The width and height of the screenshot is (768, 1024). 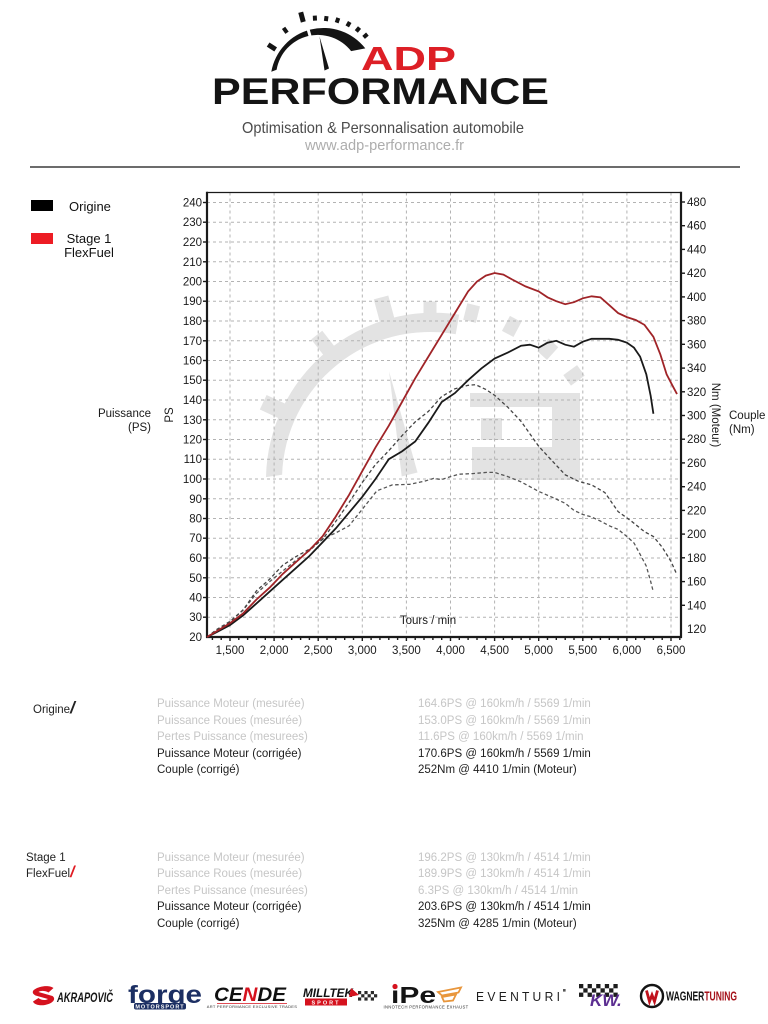 I want to click on svg-text: 480, so click(x=696, y=203).